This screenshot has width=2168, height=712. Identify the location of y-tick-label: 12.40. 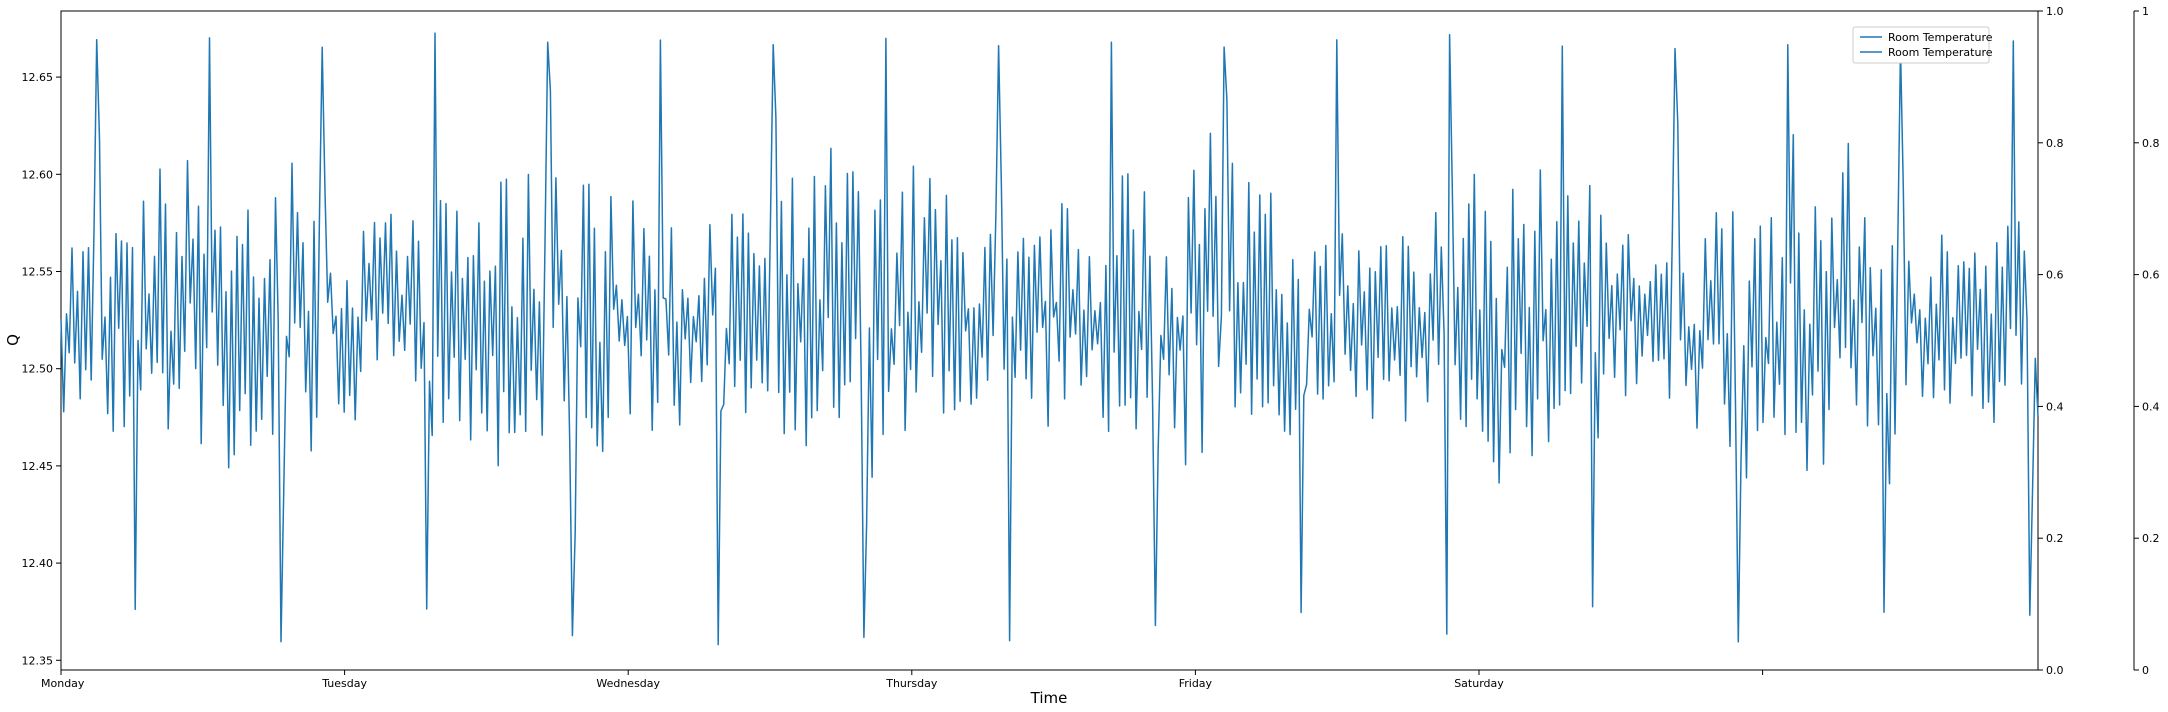
(38, 563).